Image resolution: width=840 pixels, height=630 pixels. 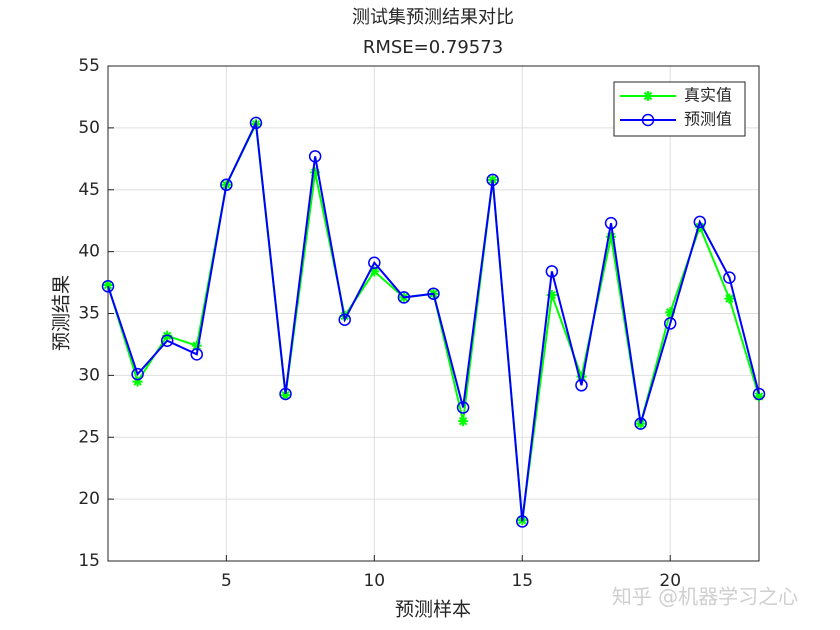 I want to click on y-axis-label: 预测结果, so click(x=62, y=313).